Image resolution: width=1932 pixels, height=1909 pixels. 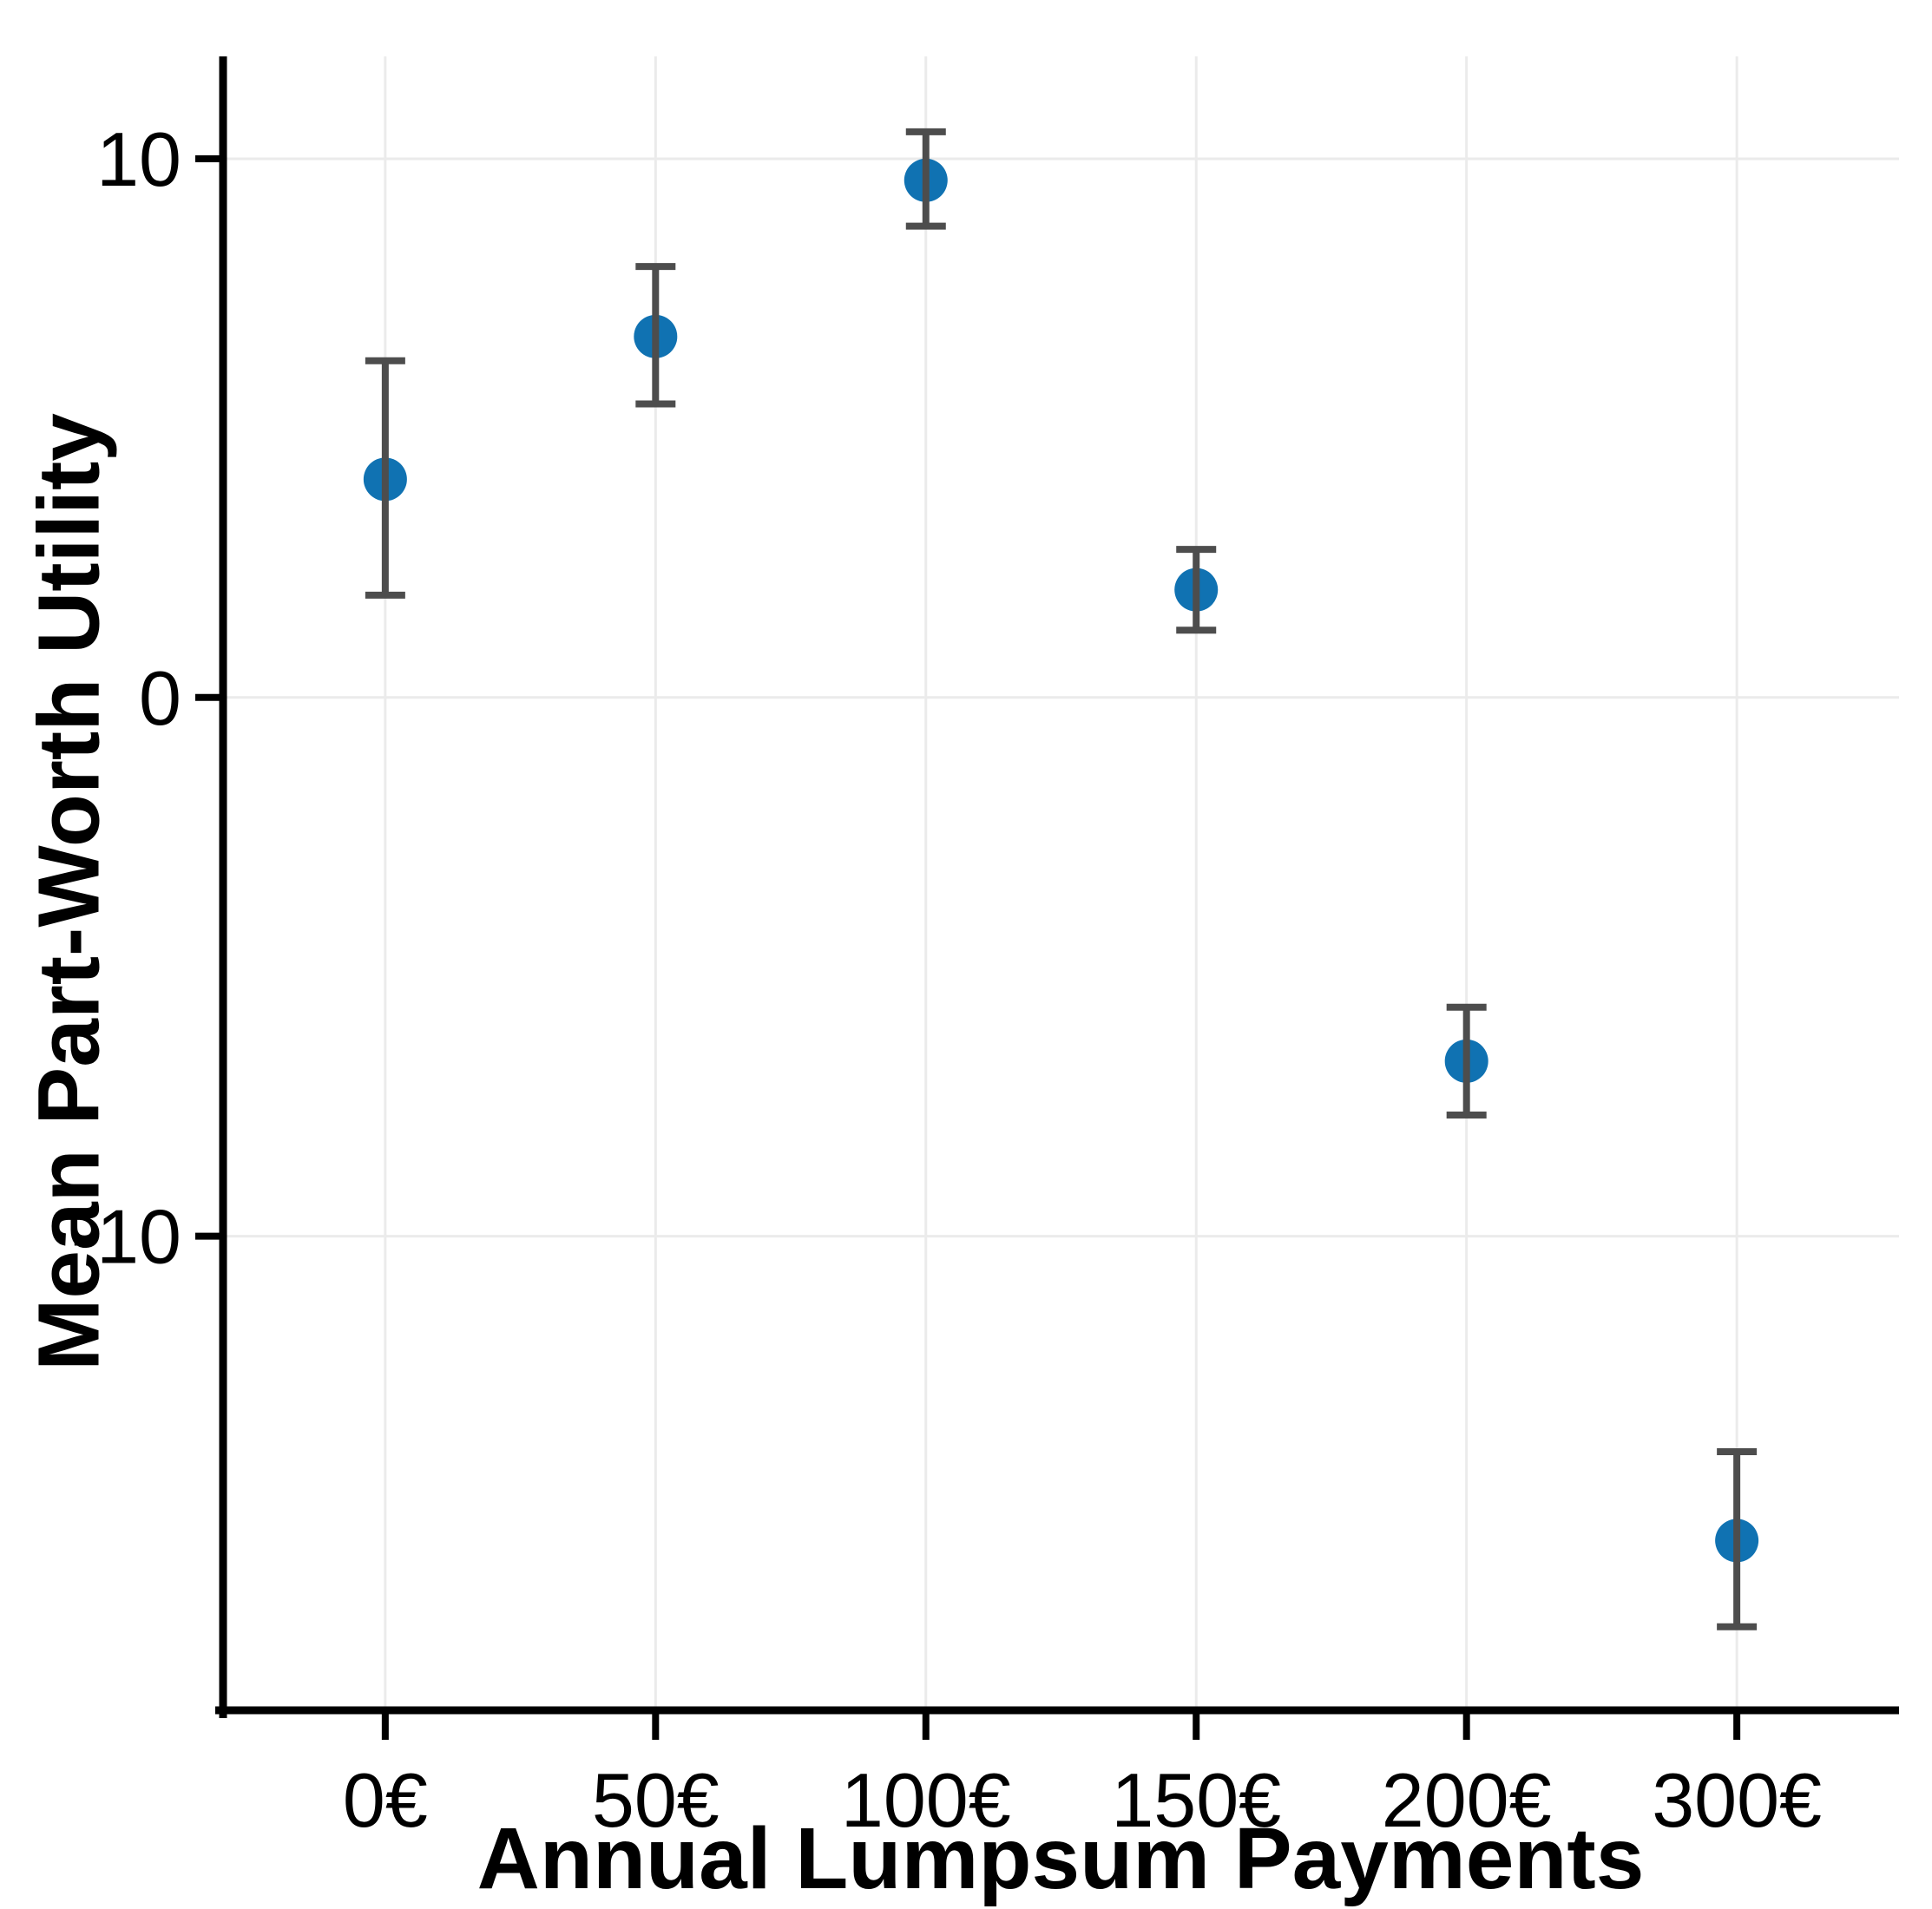 What do you see at coordinates (926, 1800) in the screenshot?
I see `x-tick-label: 100€` at bounding box center [926, 1800].